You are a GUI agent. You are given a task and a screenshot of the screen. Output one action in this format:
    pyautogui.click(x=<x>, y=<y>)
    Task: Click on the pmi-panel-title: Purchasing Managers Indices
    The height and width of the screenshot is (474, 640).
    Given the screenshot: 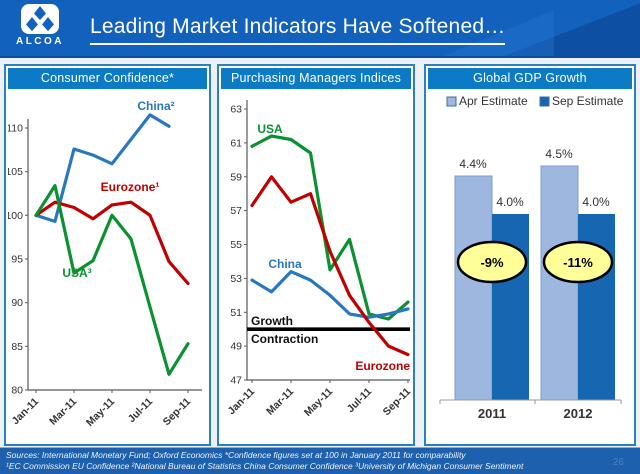 What is the action you would take?
    pyautogui.click(x=316, y=78)
    